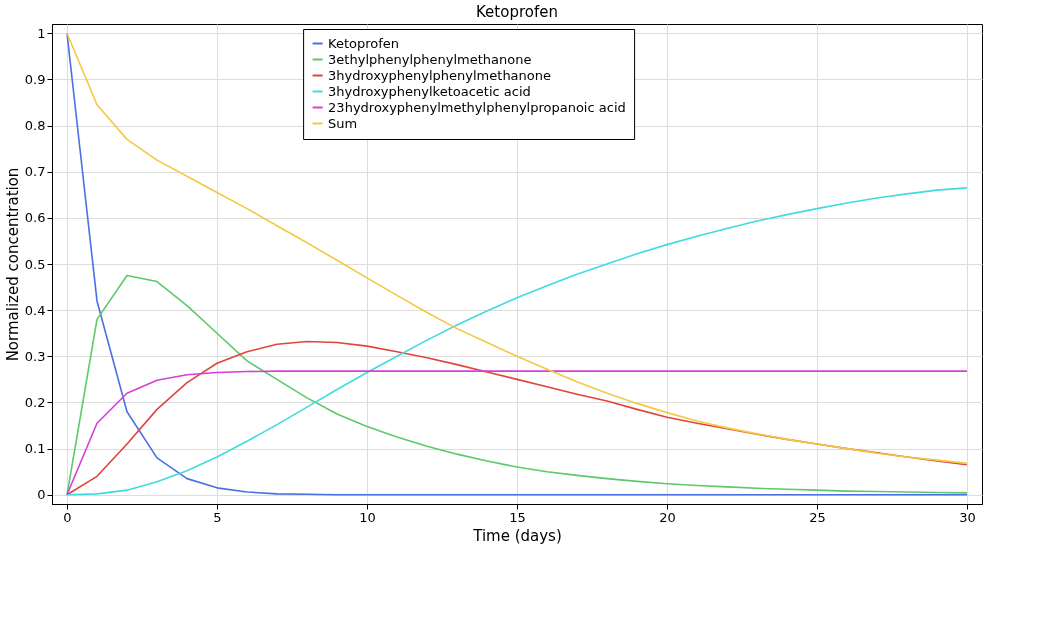  I want to click on y-tick-label: 0.5, so click(35, 264).